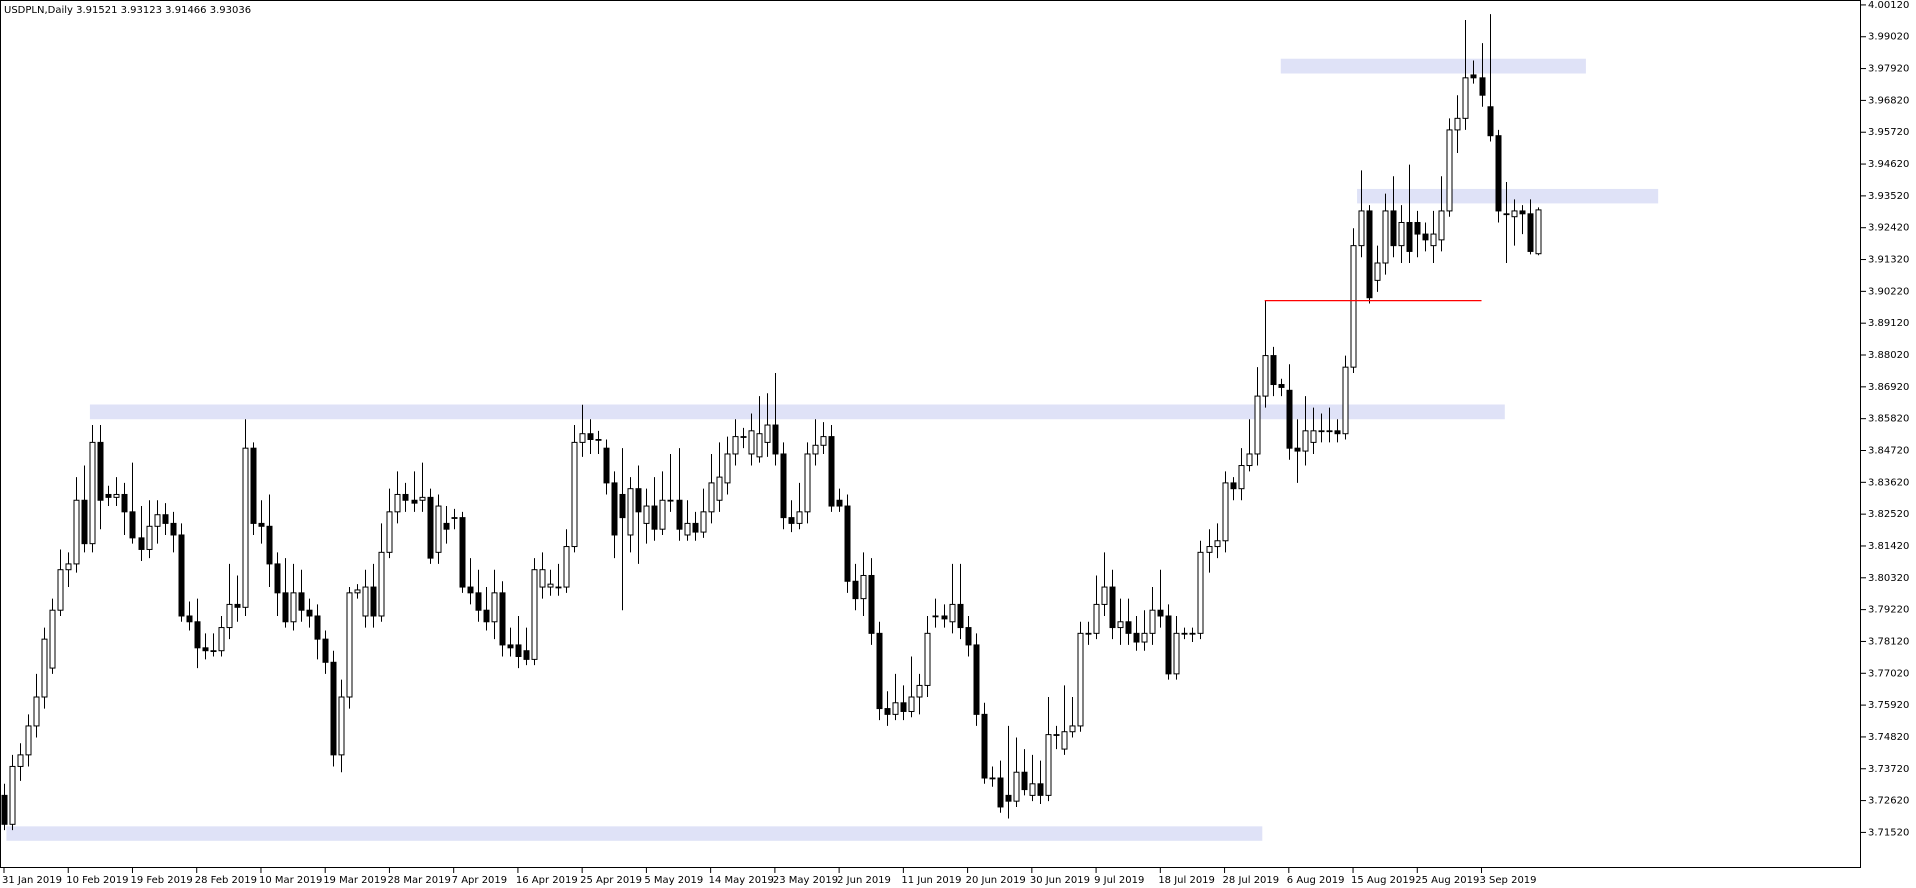 Image resolution: width=1916 pixels, height=888 pixels. What do you see at coordinates (1888, 260) in the screenshot?
I see `y-tick-label: 3.91320` at bounding box center [1888, 260].